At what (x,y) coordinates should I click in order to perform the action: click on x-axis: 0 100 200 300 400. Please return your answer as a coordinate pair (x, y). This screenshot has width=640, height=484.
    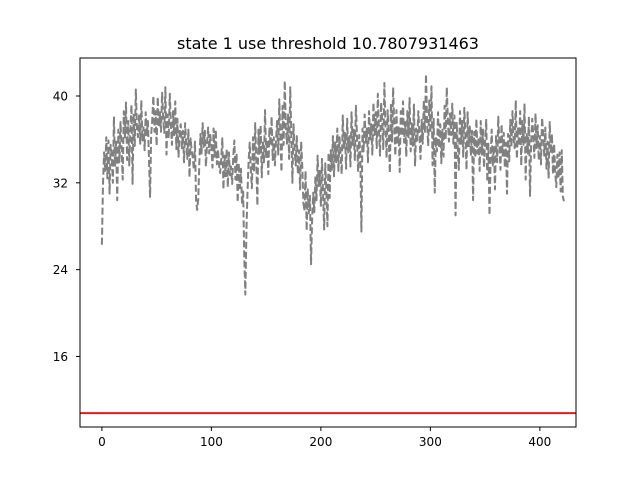
    Looking at the image, I should click on (324, 438).